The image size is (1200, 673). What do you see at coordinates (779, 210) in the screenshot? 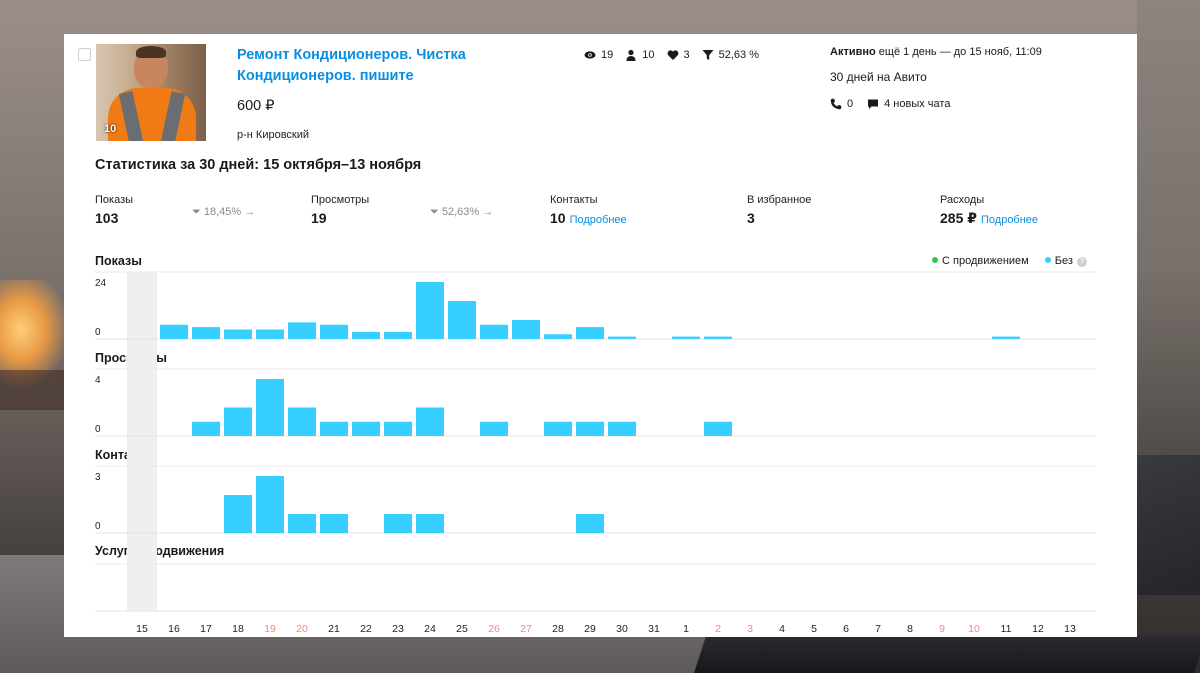
I see `summary-favorites: В избранное 3` at bounding box center [779, 210].